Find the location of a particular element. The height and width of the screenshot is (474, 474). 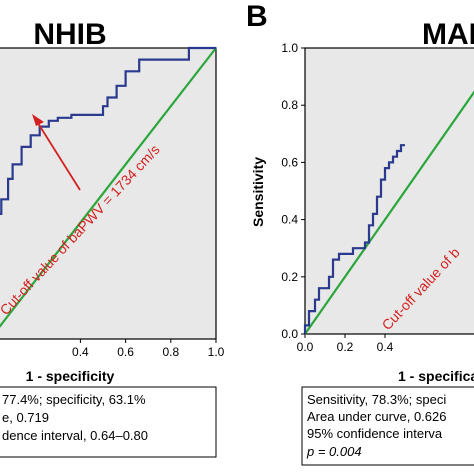

panel-a-title: NHIB is located at coordinates (69, 34).